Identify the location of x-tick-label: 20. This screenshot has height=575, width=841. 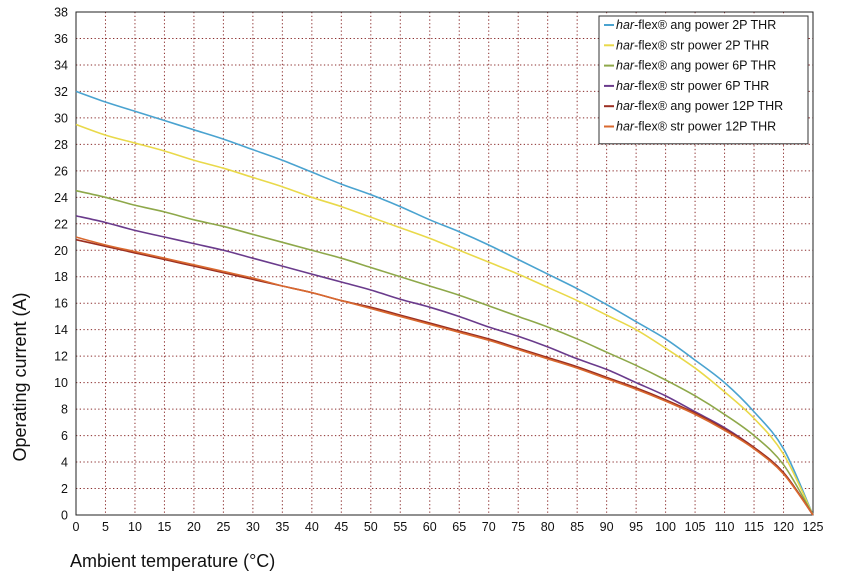
(194, 527).